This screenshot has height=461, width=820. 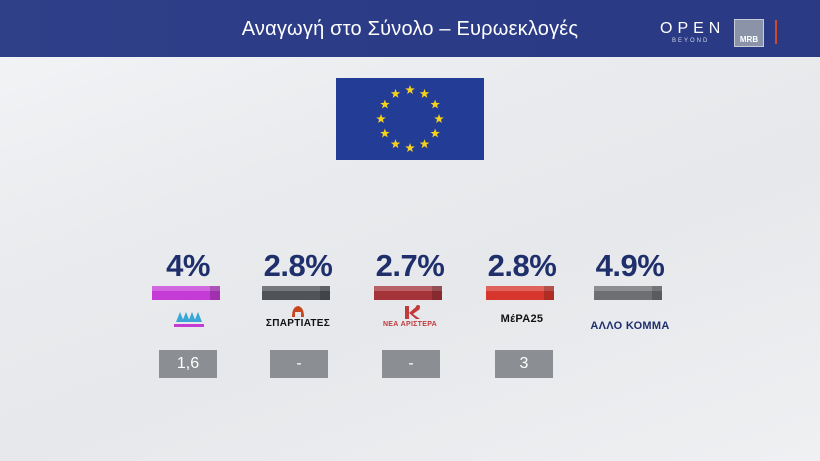 I want to click on party-logo-spartiates: ΣΠΑΡΤΙΑΤΕΣ, so click(x=298, y=318).